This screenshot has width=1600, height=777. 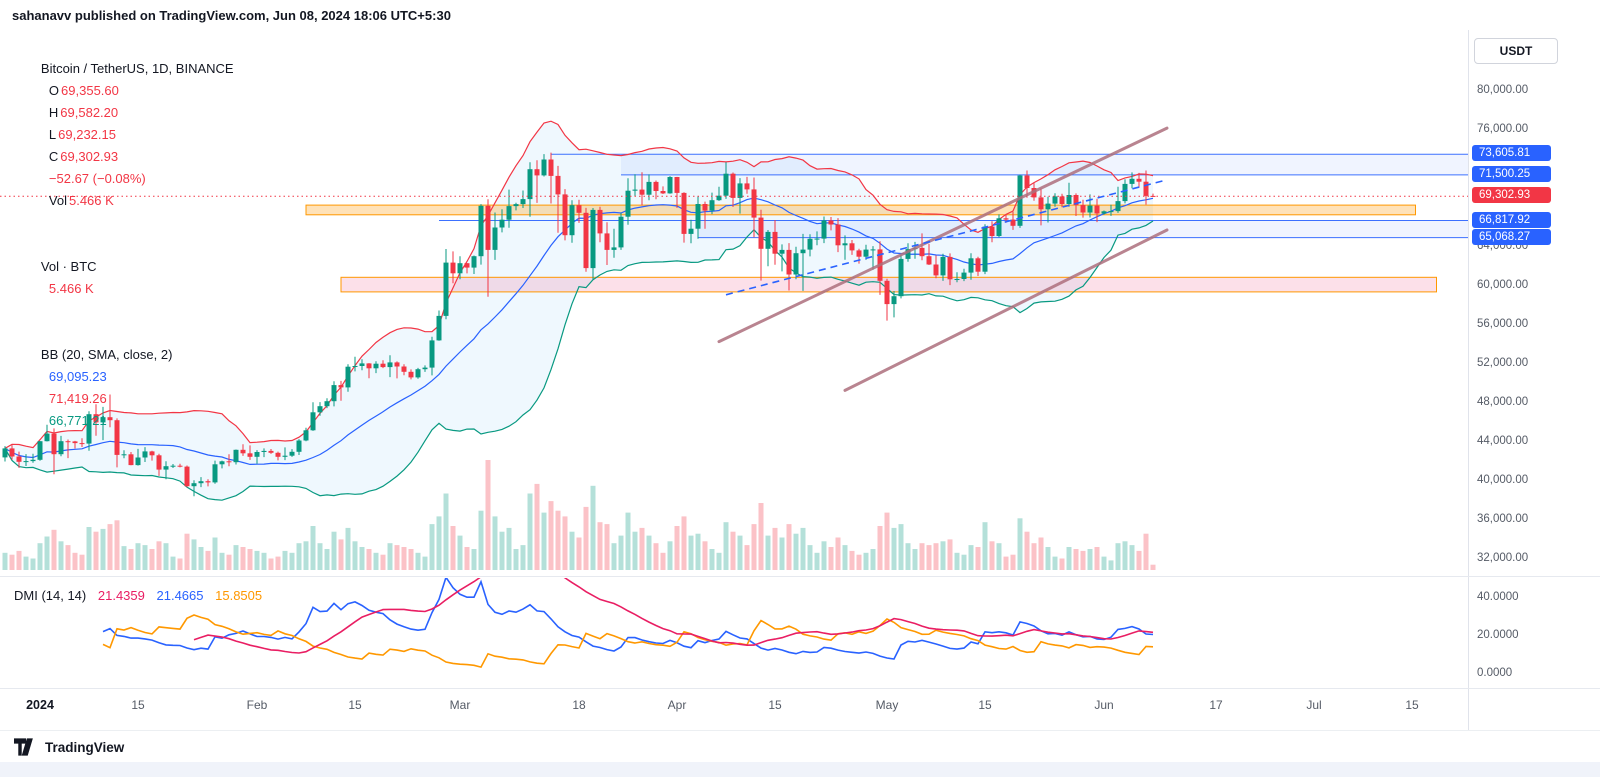 What do you see at coordinates (1503, 129) in the screenshot?
I see `price-axis-label: 76,000.00` at bounding box center [1503, 129].